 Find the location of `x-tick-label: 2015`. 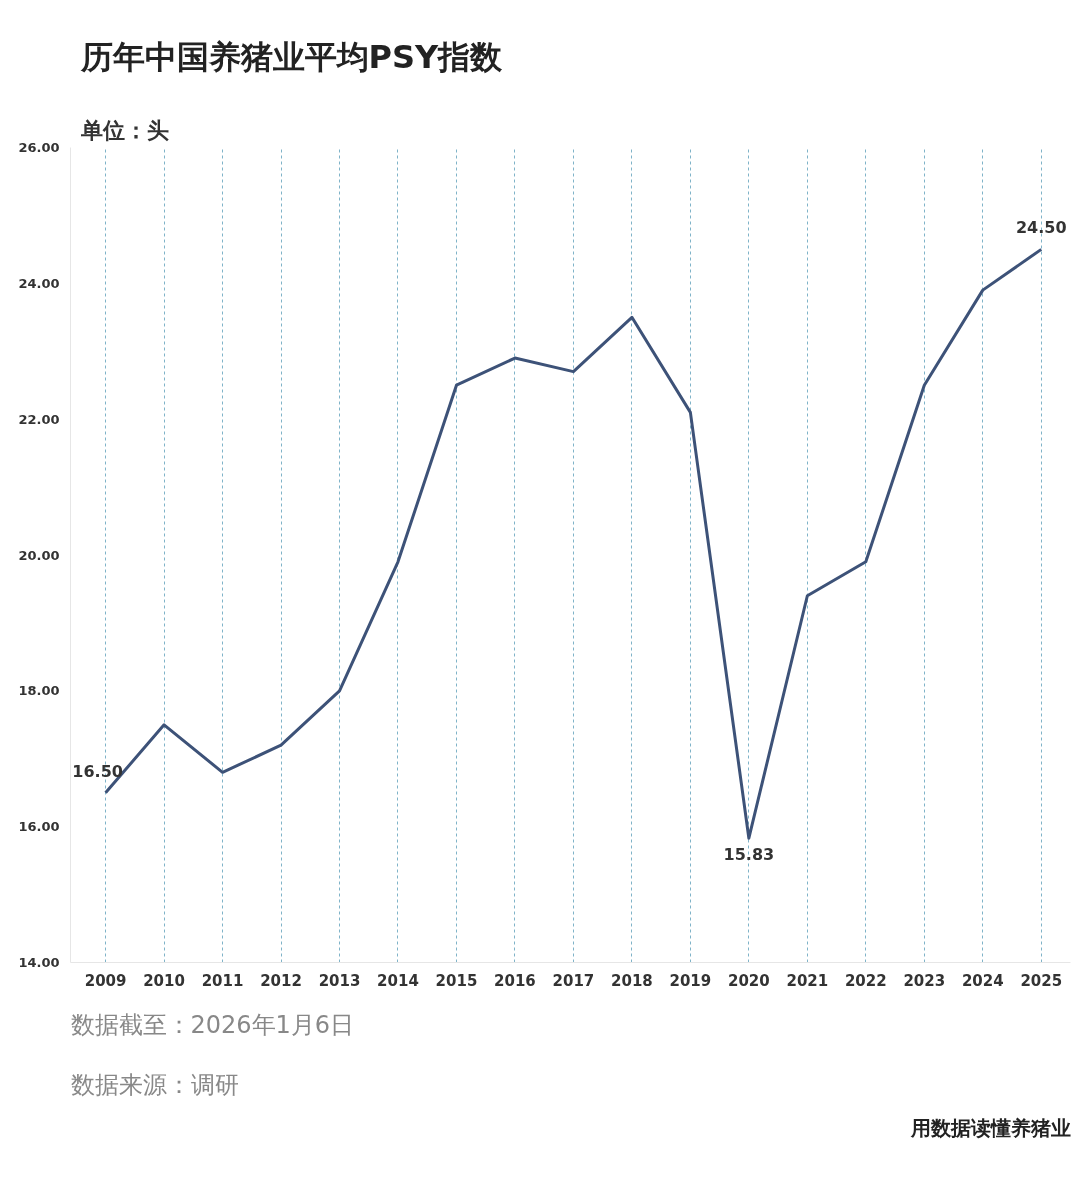

x-tick-label: 2015 is located at coordinates (456, 980).